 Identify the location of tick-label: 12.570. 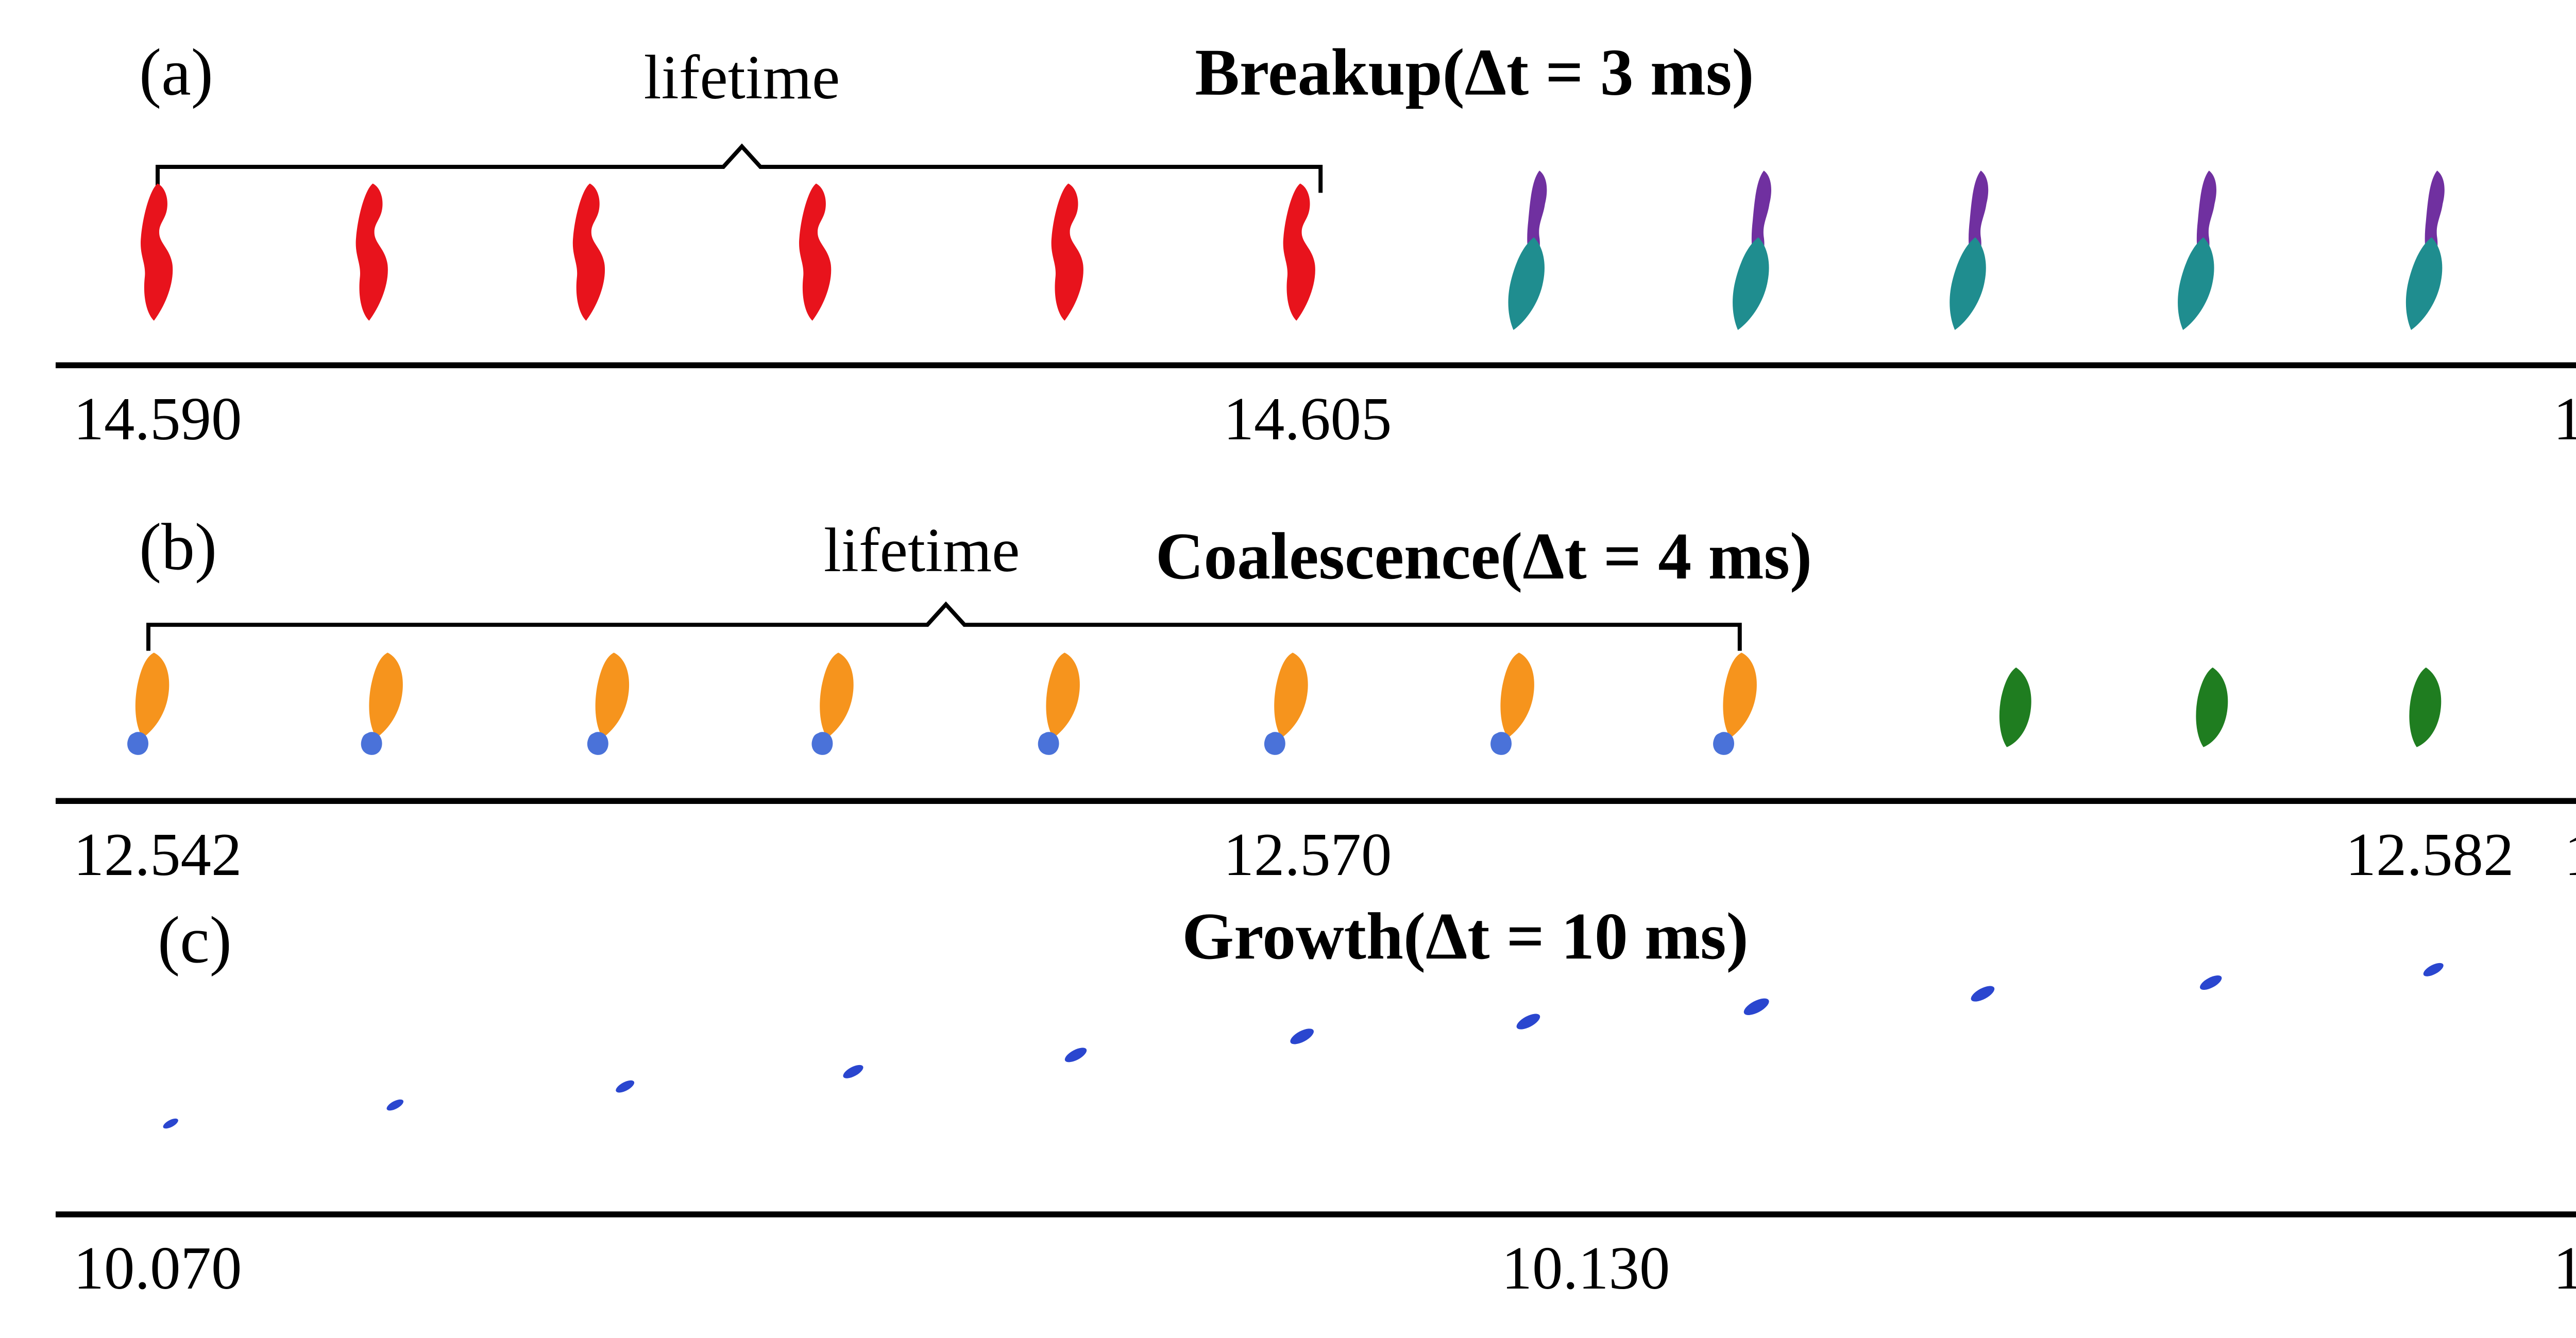
(1307, 856).